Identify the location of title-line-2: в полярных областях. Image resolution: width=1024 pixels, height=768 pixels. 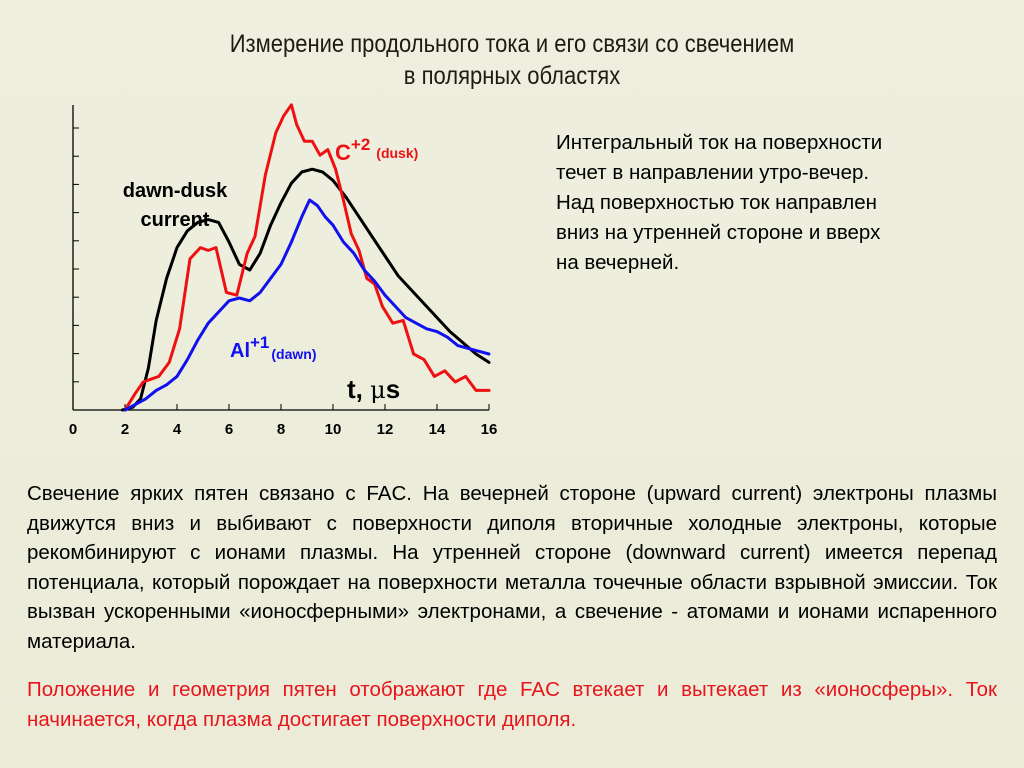
(512, 76).